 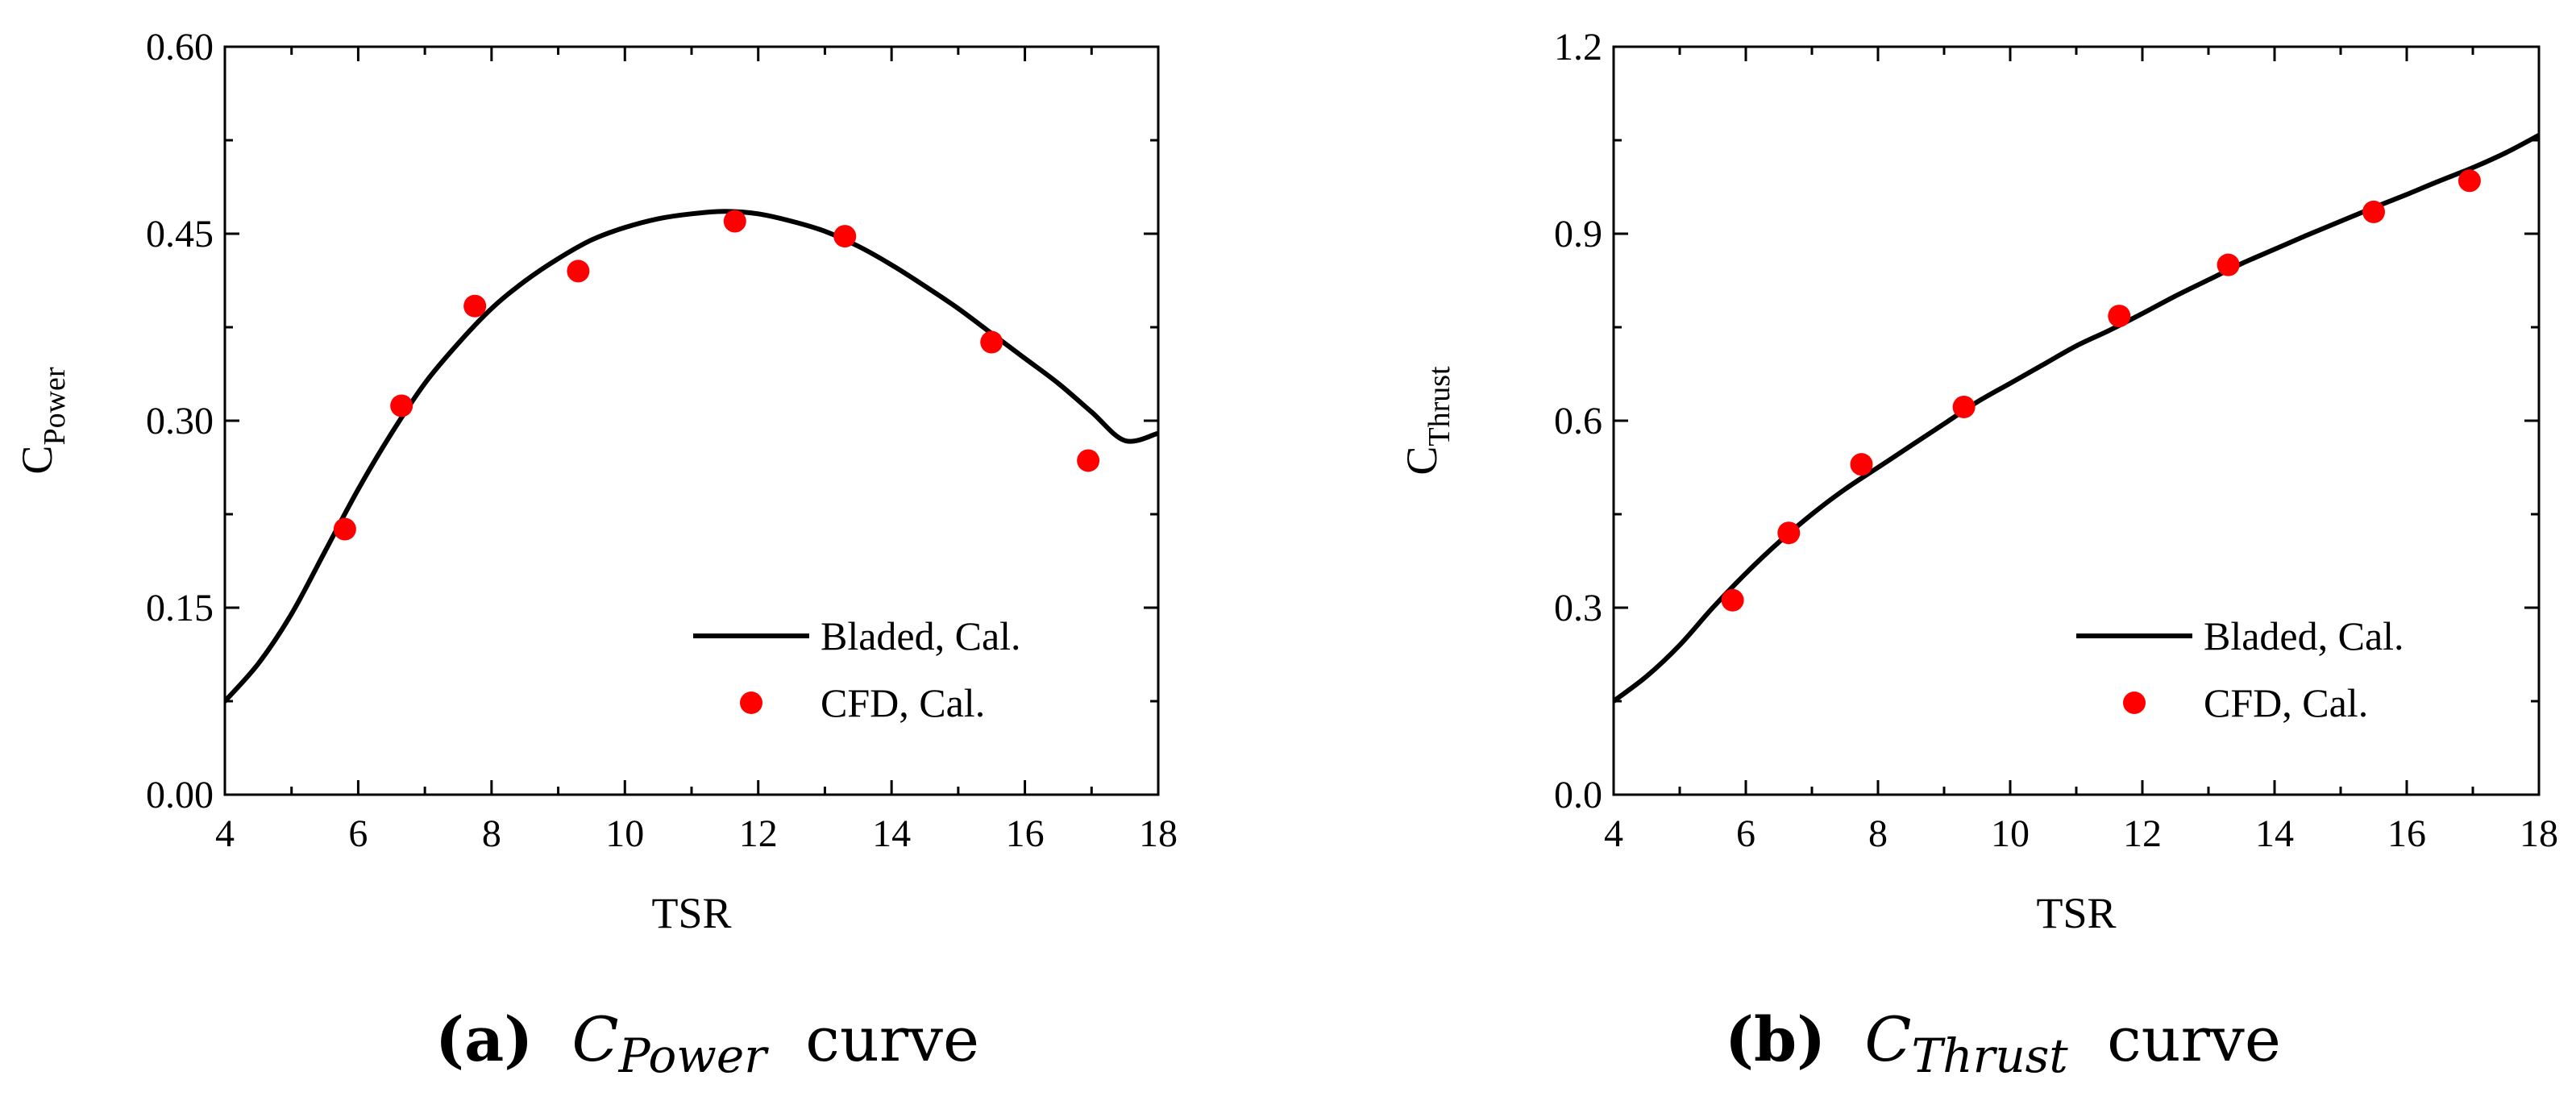 What do you see at coordinates (1578, 47) in the screenshot?
I see `y-tick-label: 1.2` at bounding box center [1578, 47].